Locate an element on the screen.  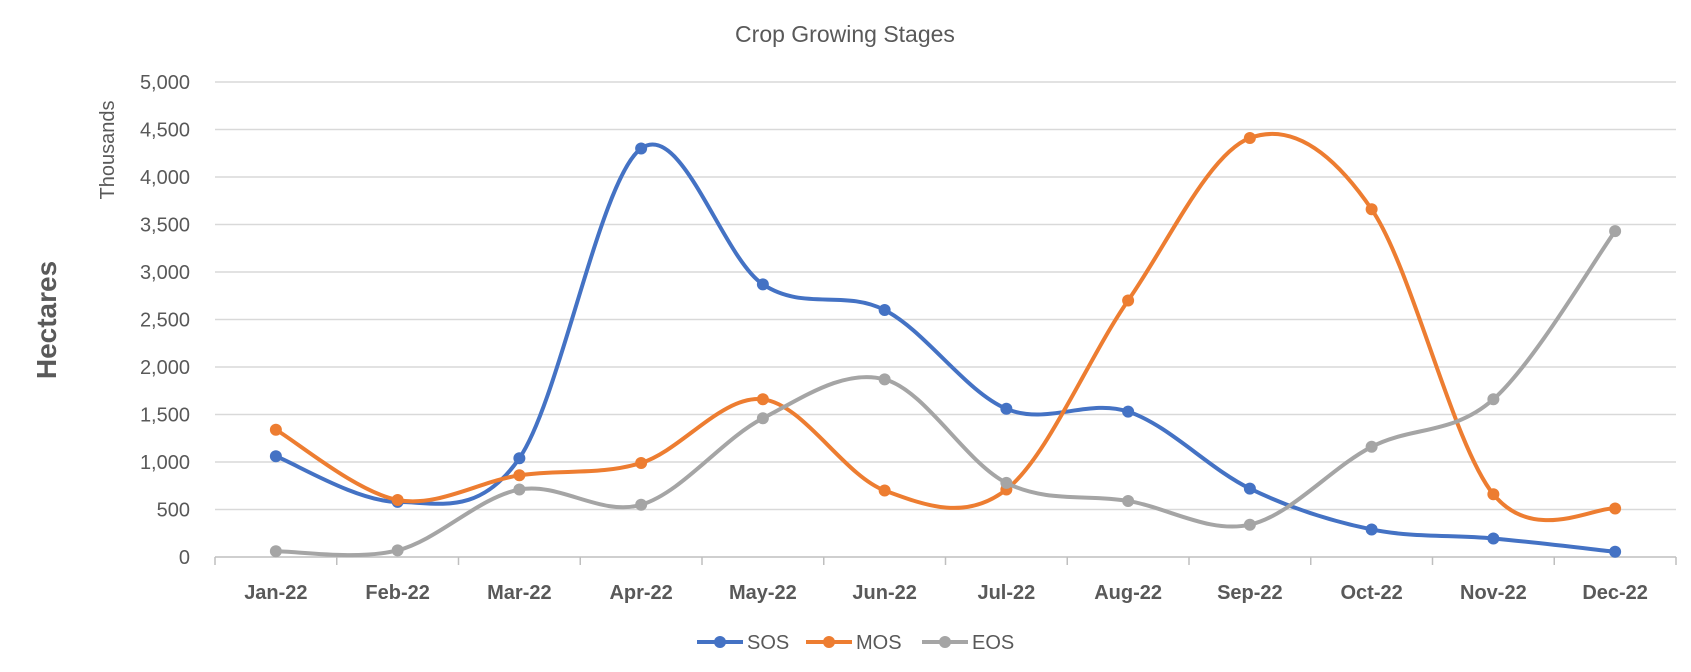
x-tick-label: Apr-22 is located at coordinates (640, 593).